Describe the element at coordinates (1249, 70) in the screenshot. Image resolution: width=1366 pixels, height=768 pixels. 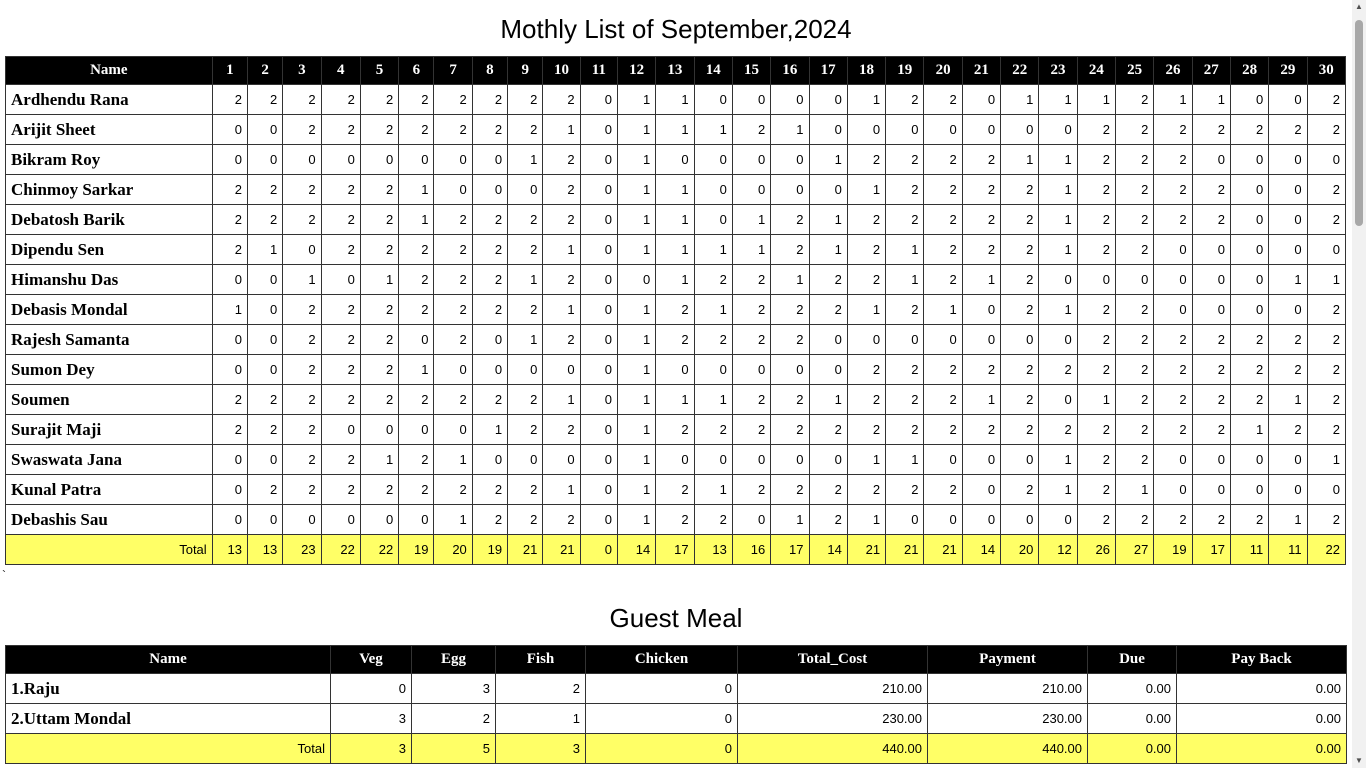
I see `column-header-day: 28` at that location.